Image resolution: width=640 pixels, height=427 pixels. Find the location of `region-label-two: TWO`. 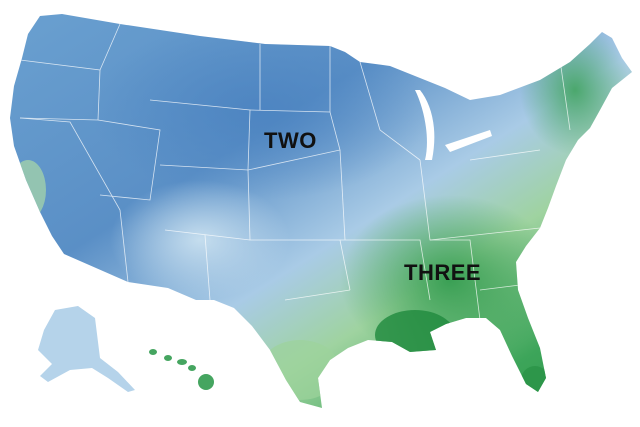

region-label-two: TWO is located at coordinates (290, 140).